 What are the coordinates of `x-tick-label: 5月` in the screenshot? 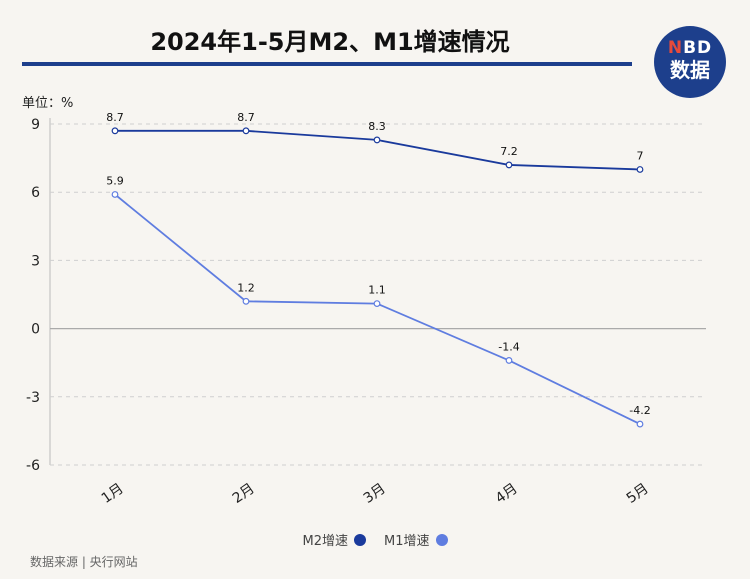 It's located at (638, 494).